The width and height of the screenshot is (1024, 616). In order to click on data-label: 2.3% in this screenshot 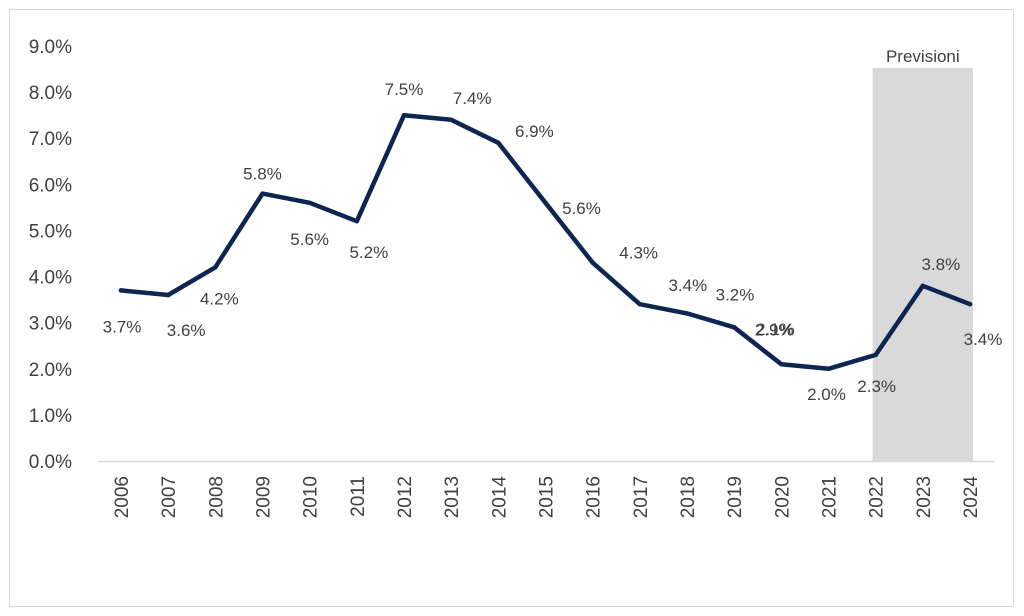, I will do `click(876, 386)`.